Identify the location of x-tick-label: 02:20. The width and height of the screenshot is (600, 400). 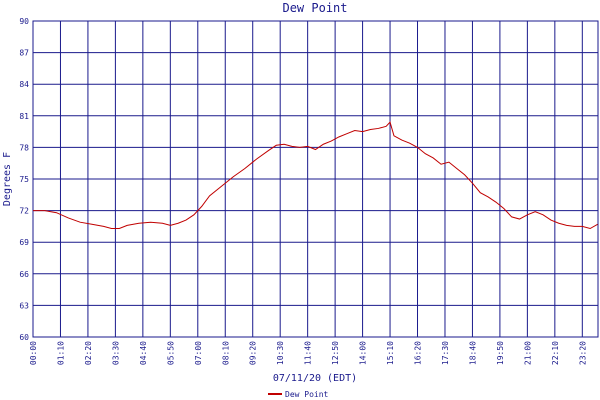
(88, 353).